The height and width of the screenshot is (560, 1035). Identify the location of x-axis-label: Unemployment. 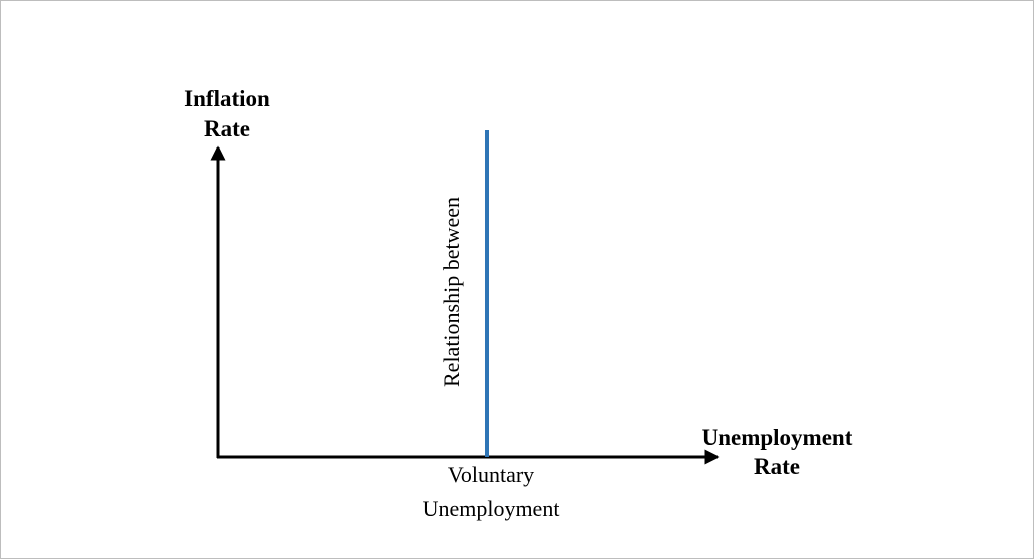
(777, 437).